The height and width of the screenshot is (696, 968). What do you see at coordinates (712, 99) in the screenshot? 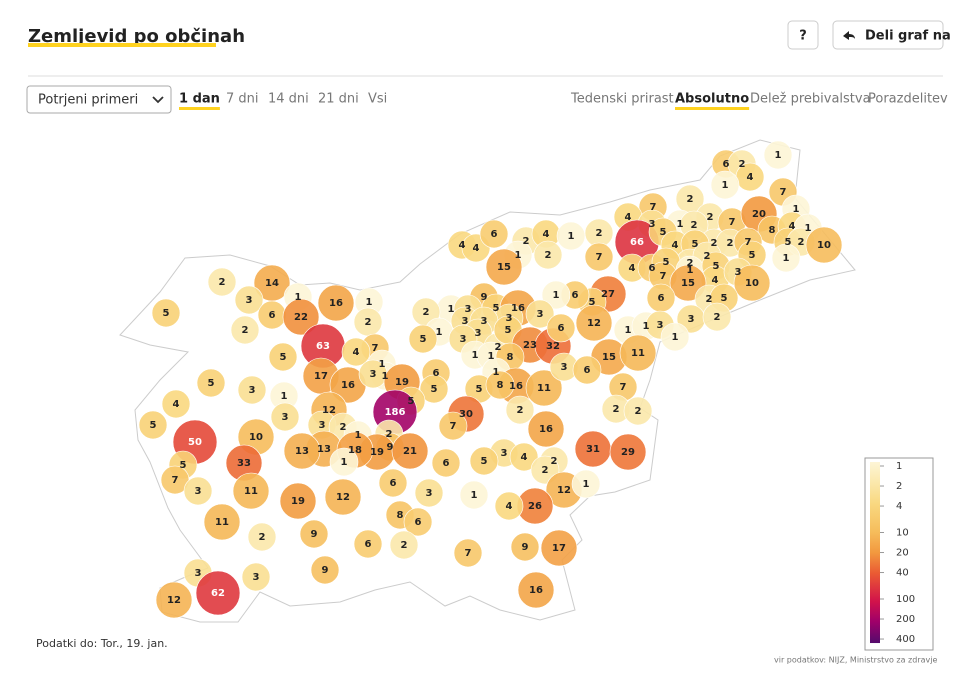
I see `measure-tab: Absolutno` at bounding box center [712, 99].